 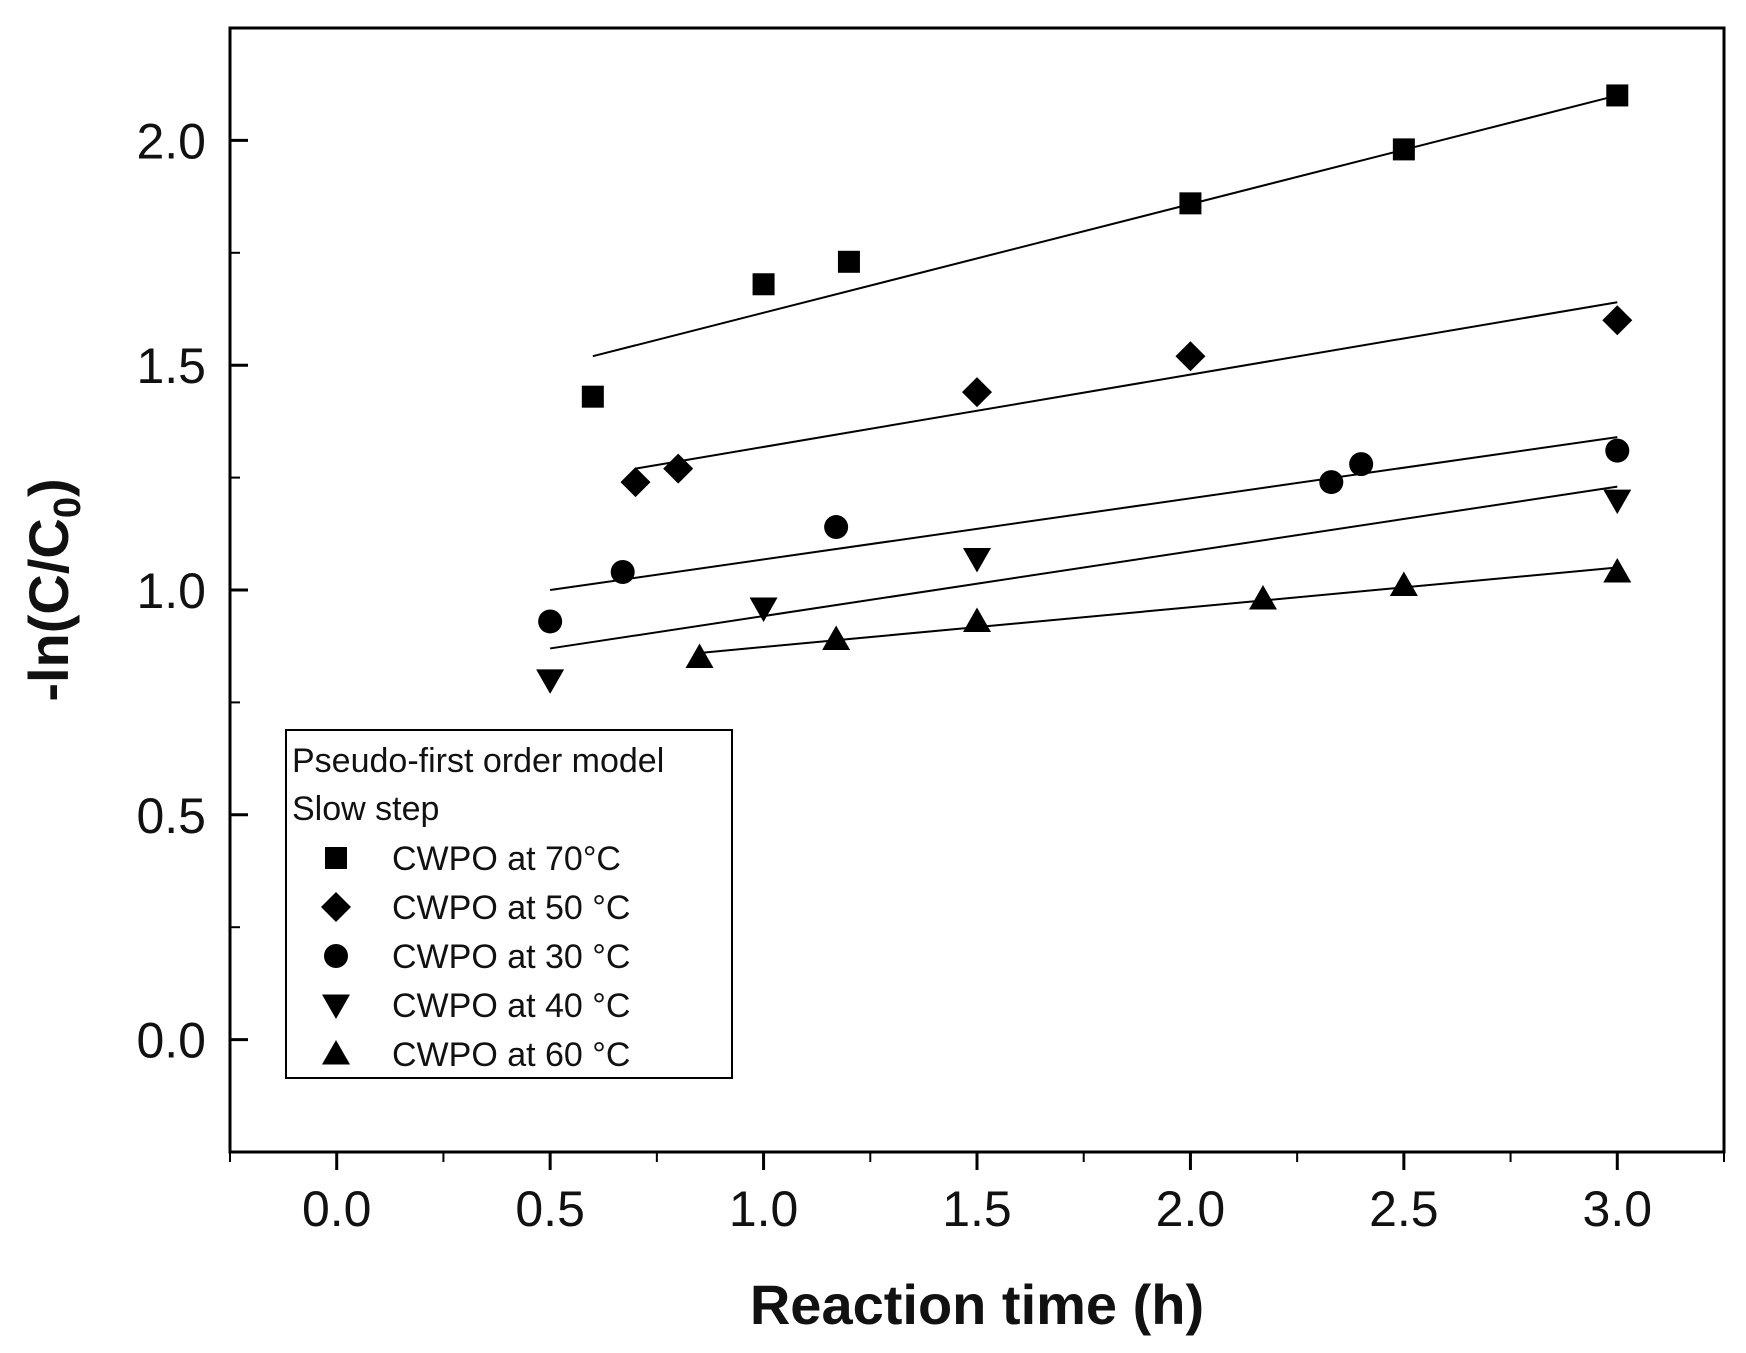 What do you see at coordinates (511, 1006) in the screenshot?
I see `legend-label: CWPO at 40 °C` at bounding box center [511, 1006].